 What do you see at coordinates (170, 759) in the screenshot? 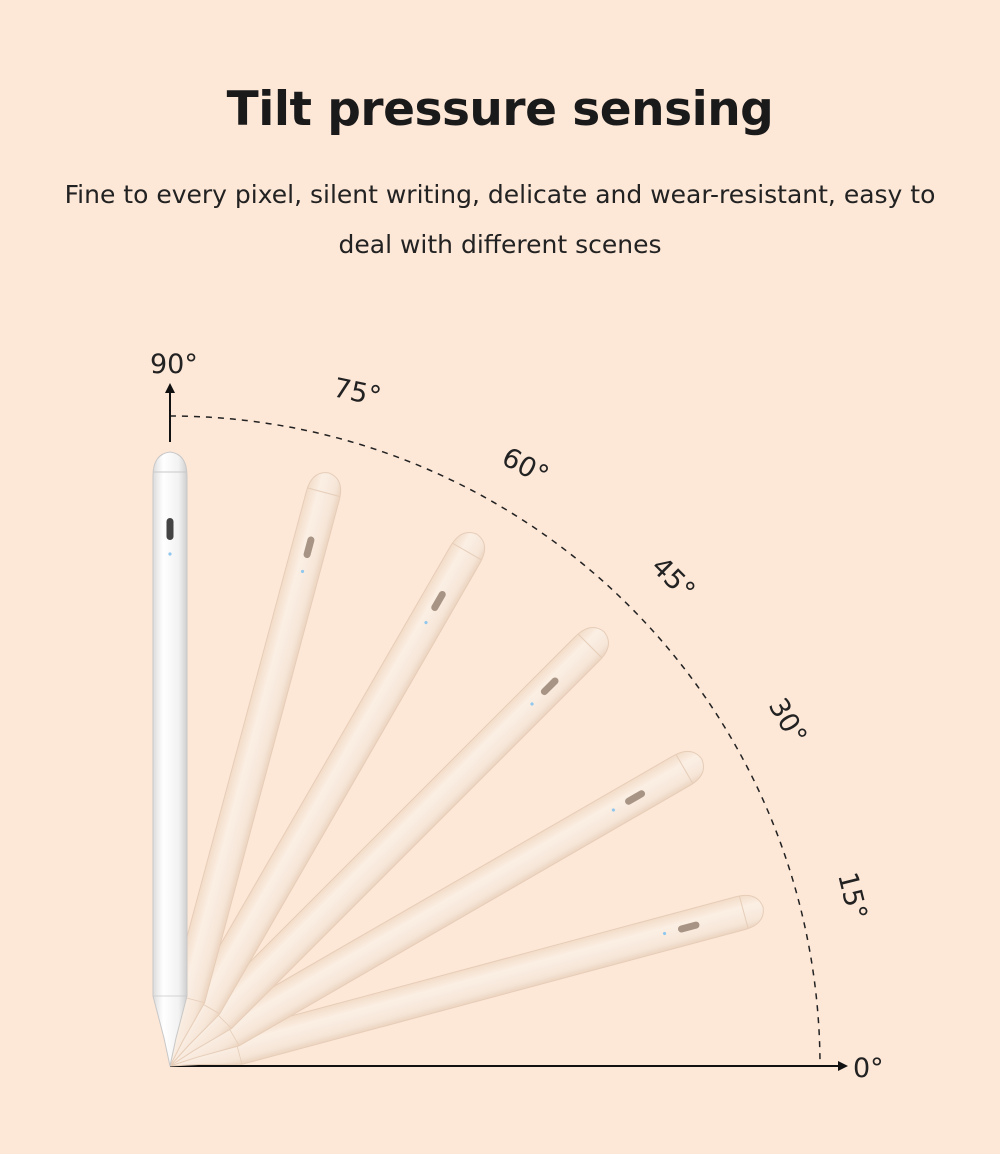
I see `pen-90-deg` at bounding box center [170, 759].